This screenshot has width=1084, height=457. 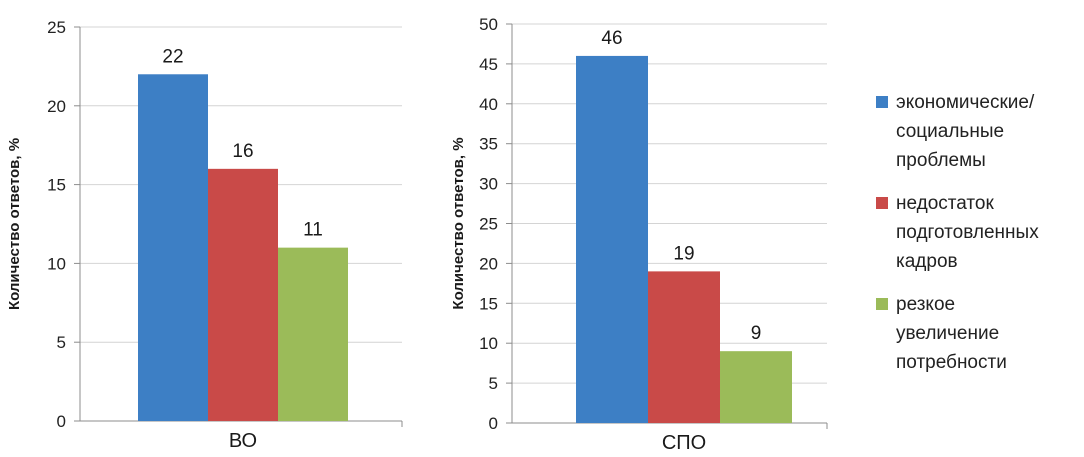 What do you see at coordinates (945, 203) in the screenshot?
I see `legend-label-line: недостаток` at bounding box center [945, 203].